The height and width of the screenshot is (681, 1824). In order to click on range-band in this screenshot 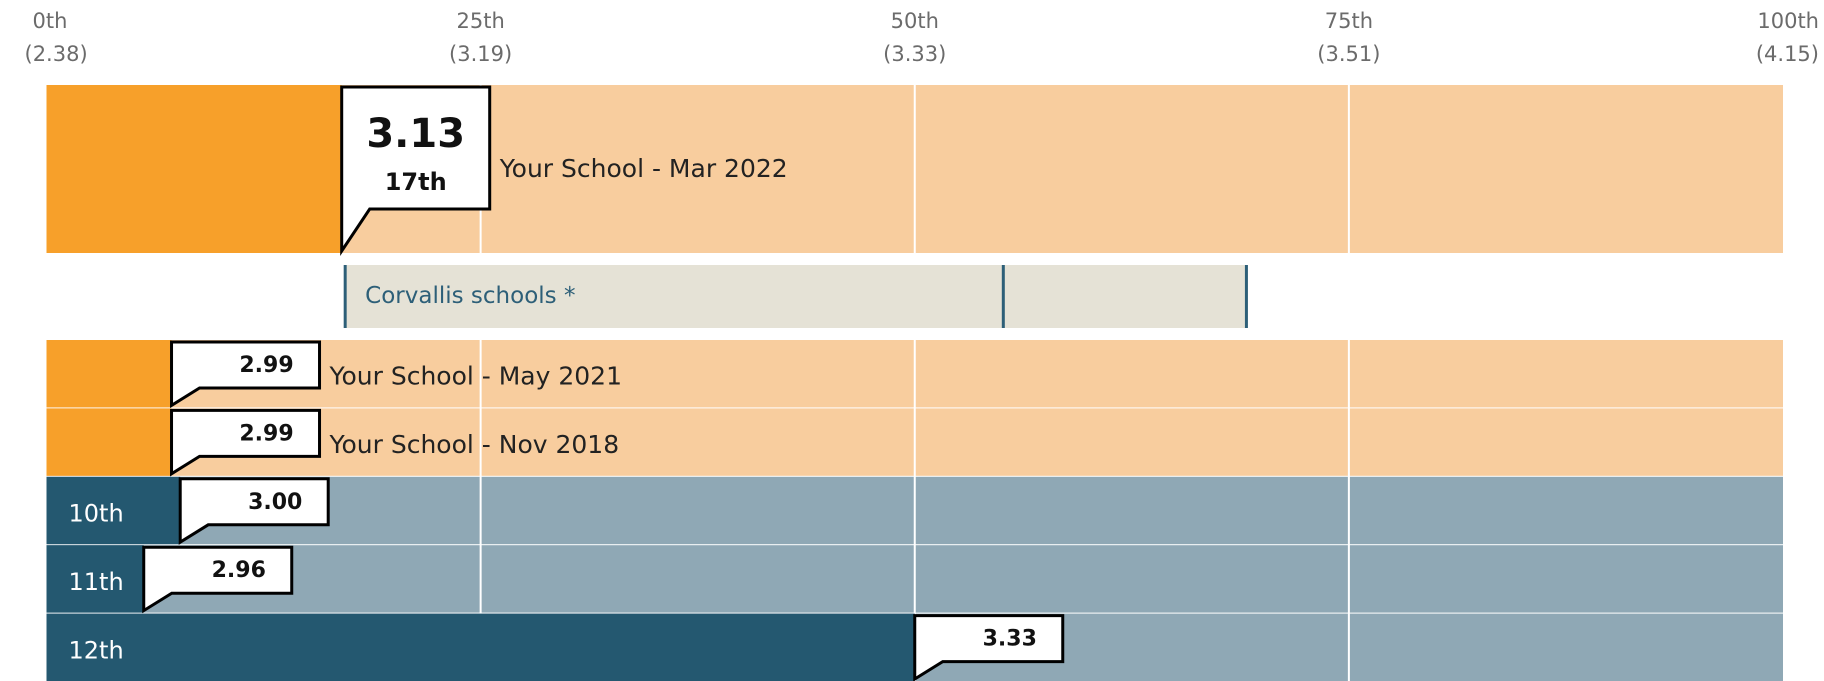, I will do `click(796, 296)`.